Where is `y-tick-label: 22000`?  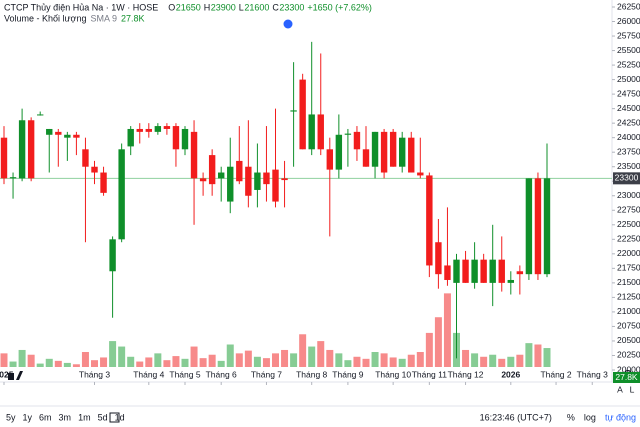
y-tick-label: 22000 is located at coordinates (628, 253).